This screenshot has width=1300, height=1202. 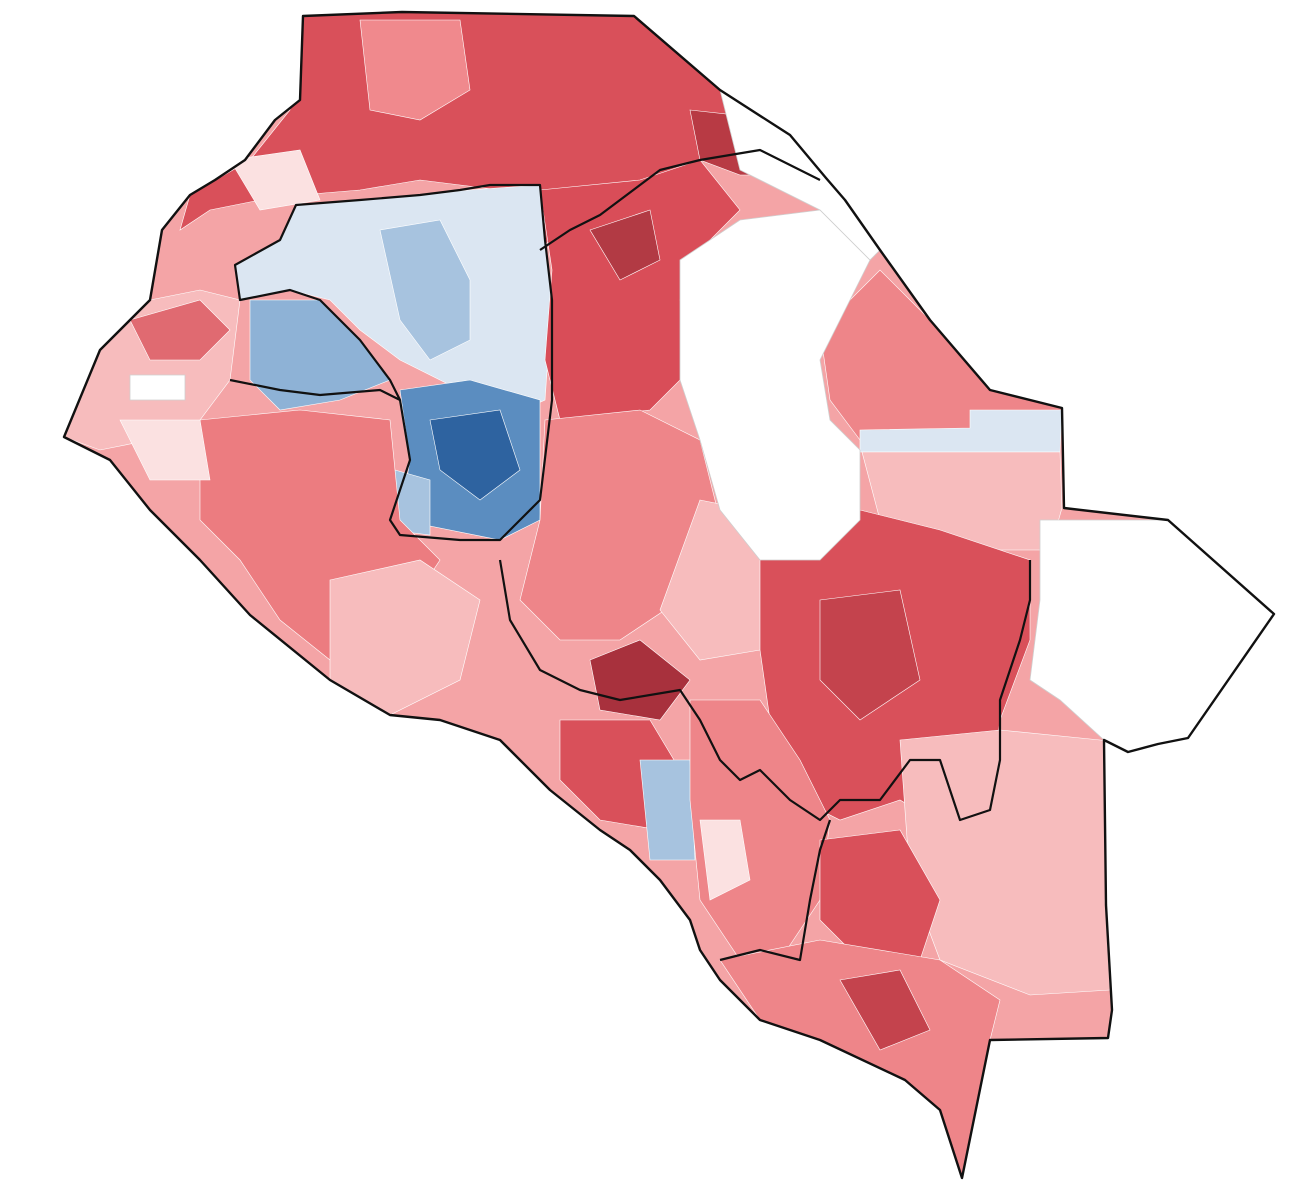 What do you see at coordinates (275, 180) in the screenshot?
I see `region-north-pale` at bounding box center [275, 180].